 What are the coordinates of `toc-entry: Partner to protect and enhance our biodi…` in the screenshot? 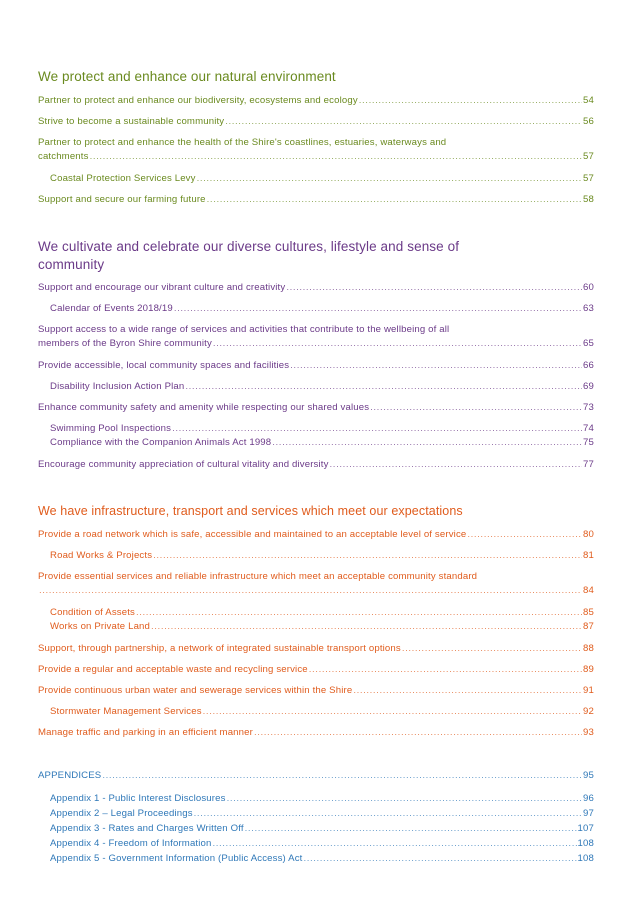 It's located at (316, 104).